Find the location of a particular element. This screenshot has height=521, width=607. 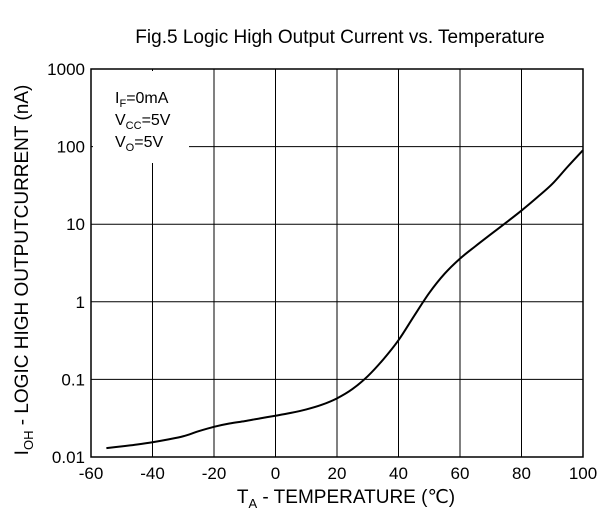

condition-line: IF=0mA is located at coordinates (142, 100).